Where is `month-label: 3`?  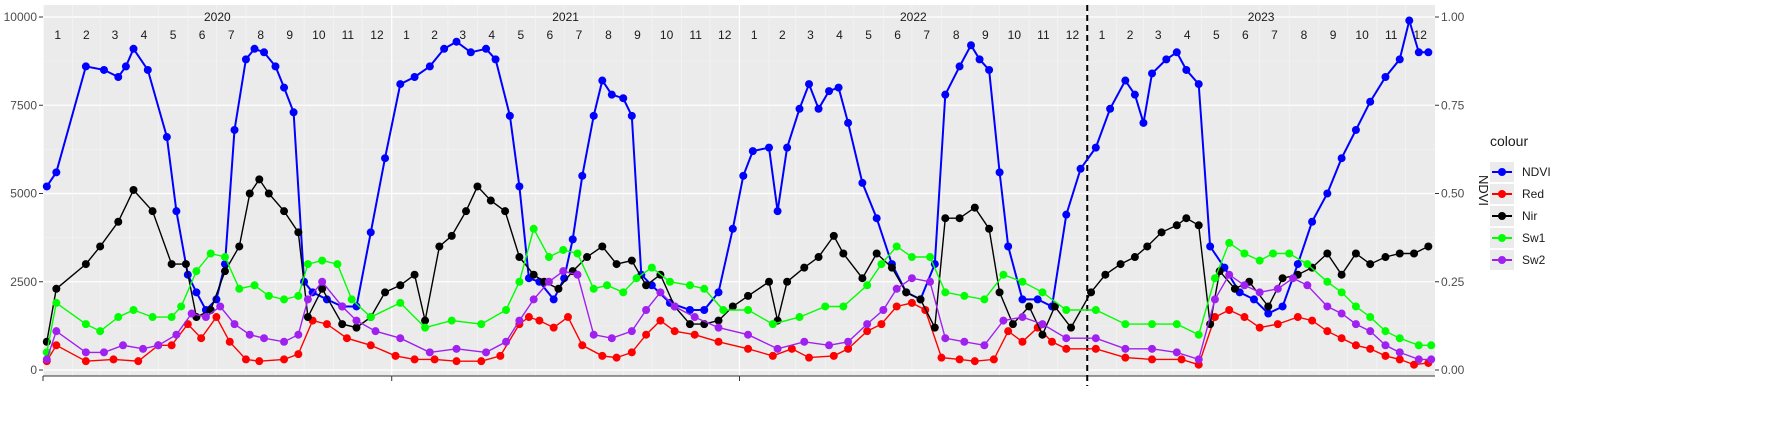
month-label: 3 is located at coordinates (462, 35).